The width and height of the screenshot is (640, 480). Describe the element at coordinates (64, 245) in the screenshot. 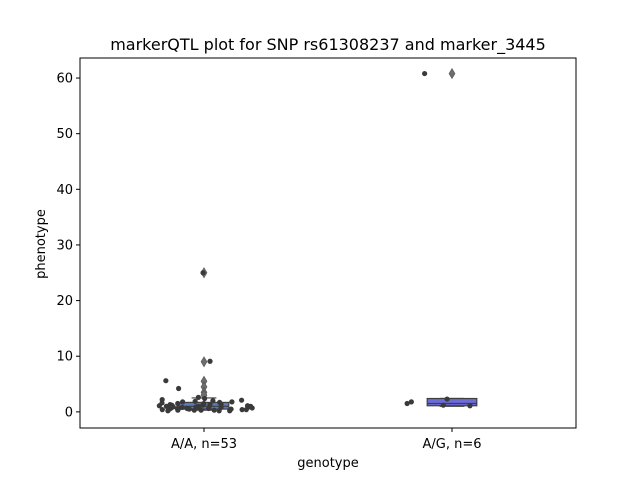

I see `y-tick-label: 30` at that location.